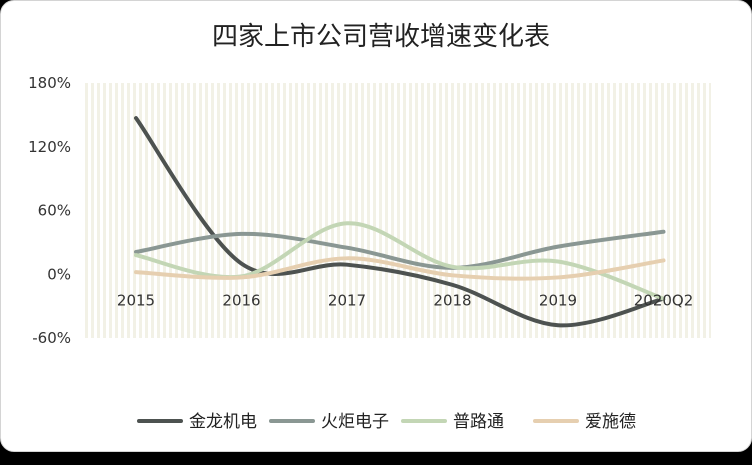 The image size is (752, 465). What do you see at coordinates (347, 300) in the screenshot?
I see `x-tick-label: 2017` at bounding box center [347, 300].